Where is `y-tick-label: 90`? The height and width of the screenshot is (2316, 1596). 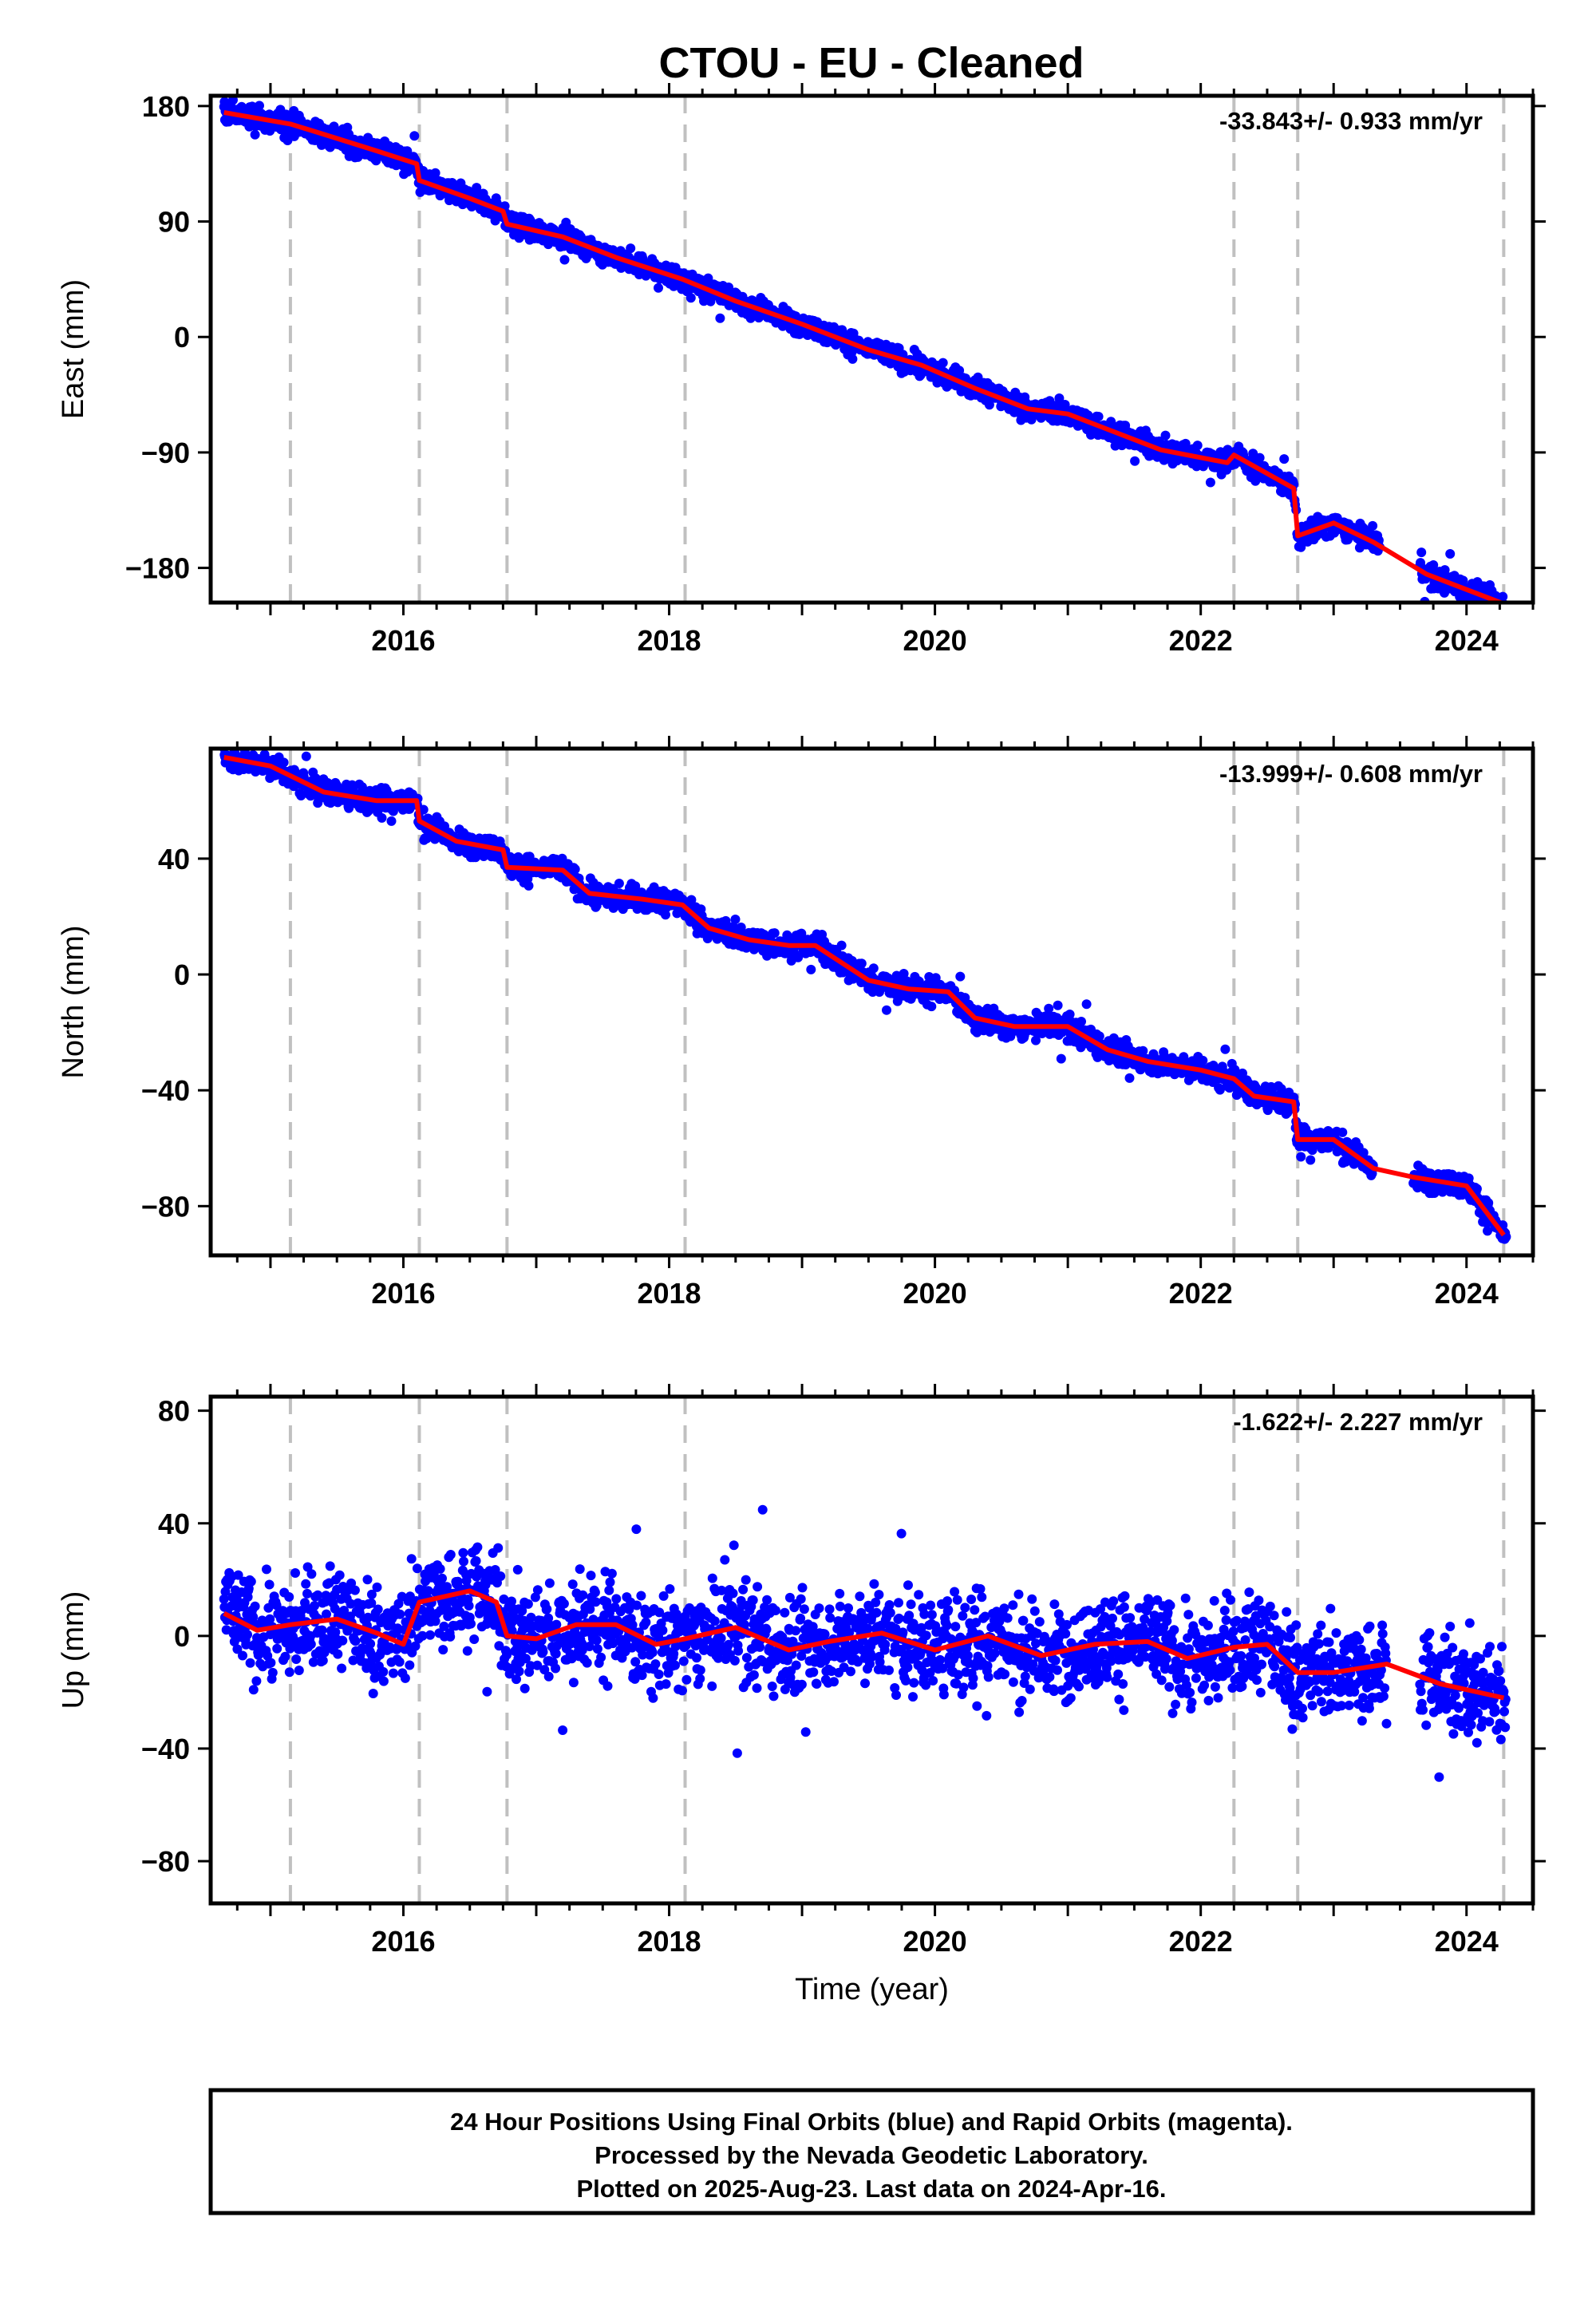
y-tick-label: 90 is located at coordinates (174, 223).